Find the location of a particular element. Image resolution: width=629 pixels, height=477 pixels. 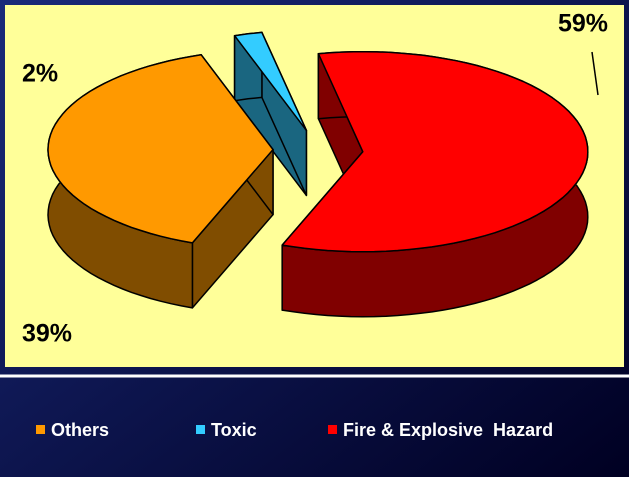

data-label: 2% is located at coordinates (40, 74).